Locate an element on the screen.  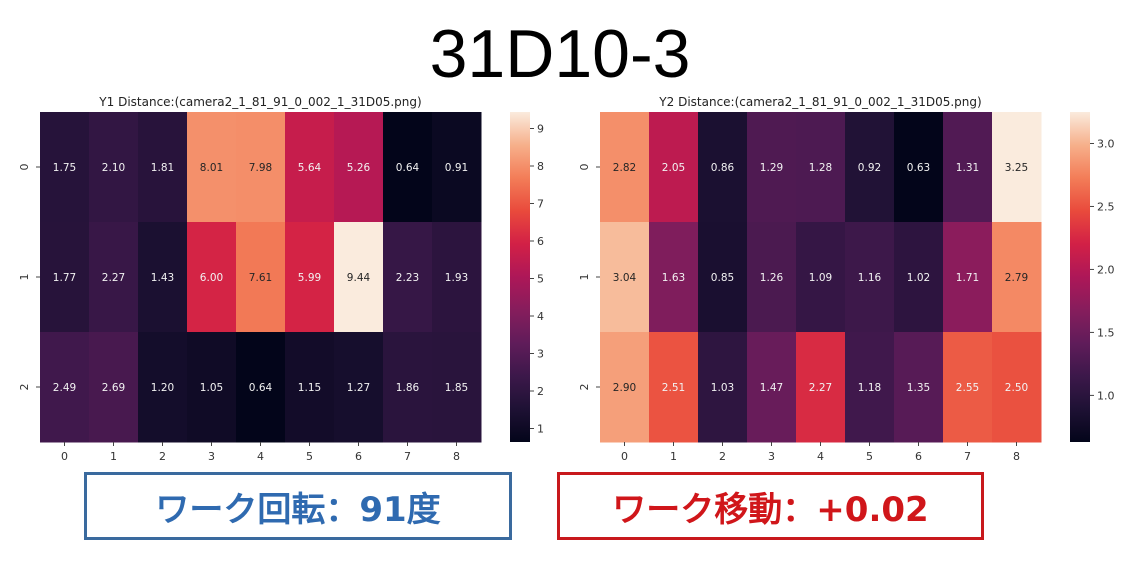
cell-value-label: 0.91 is located at coordinates (456, 168).